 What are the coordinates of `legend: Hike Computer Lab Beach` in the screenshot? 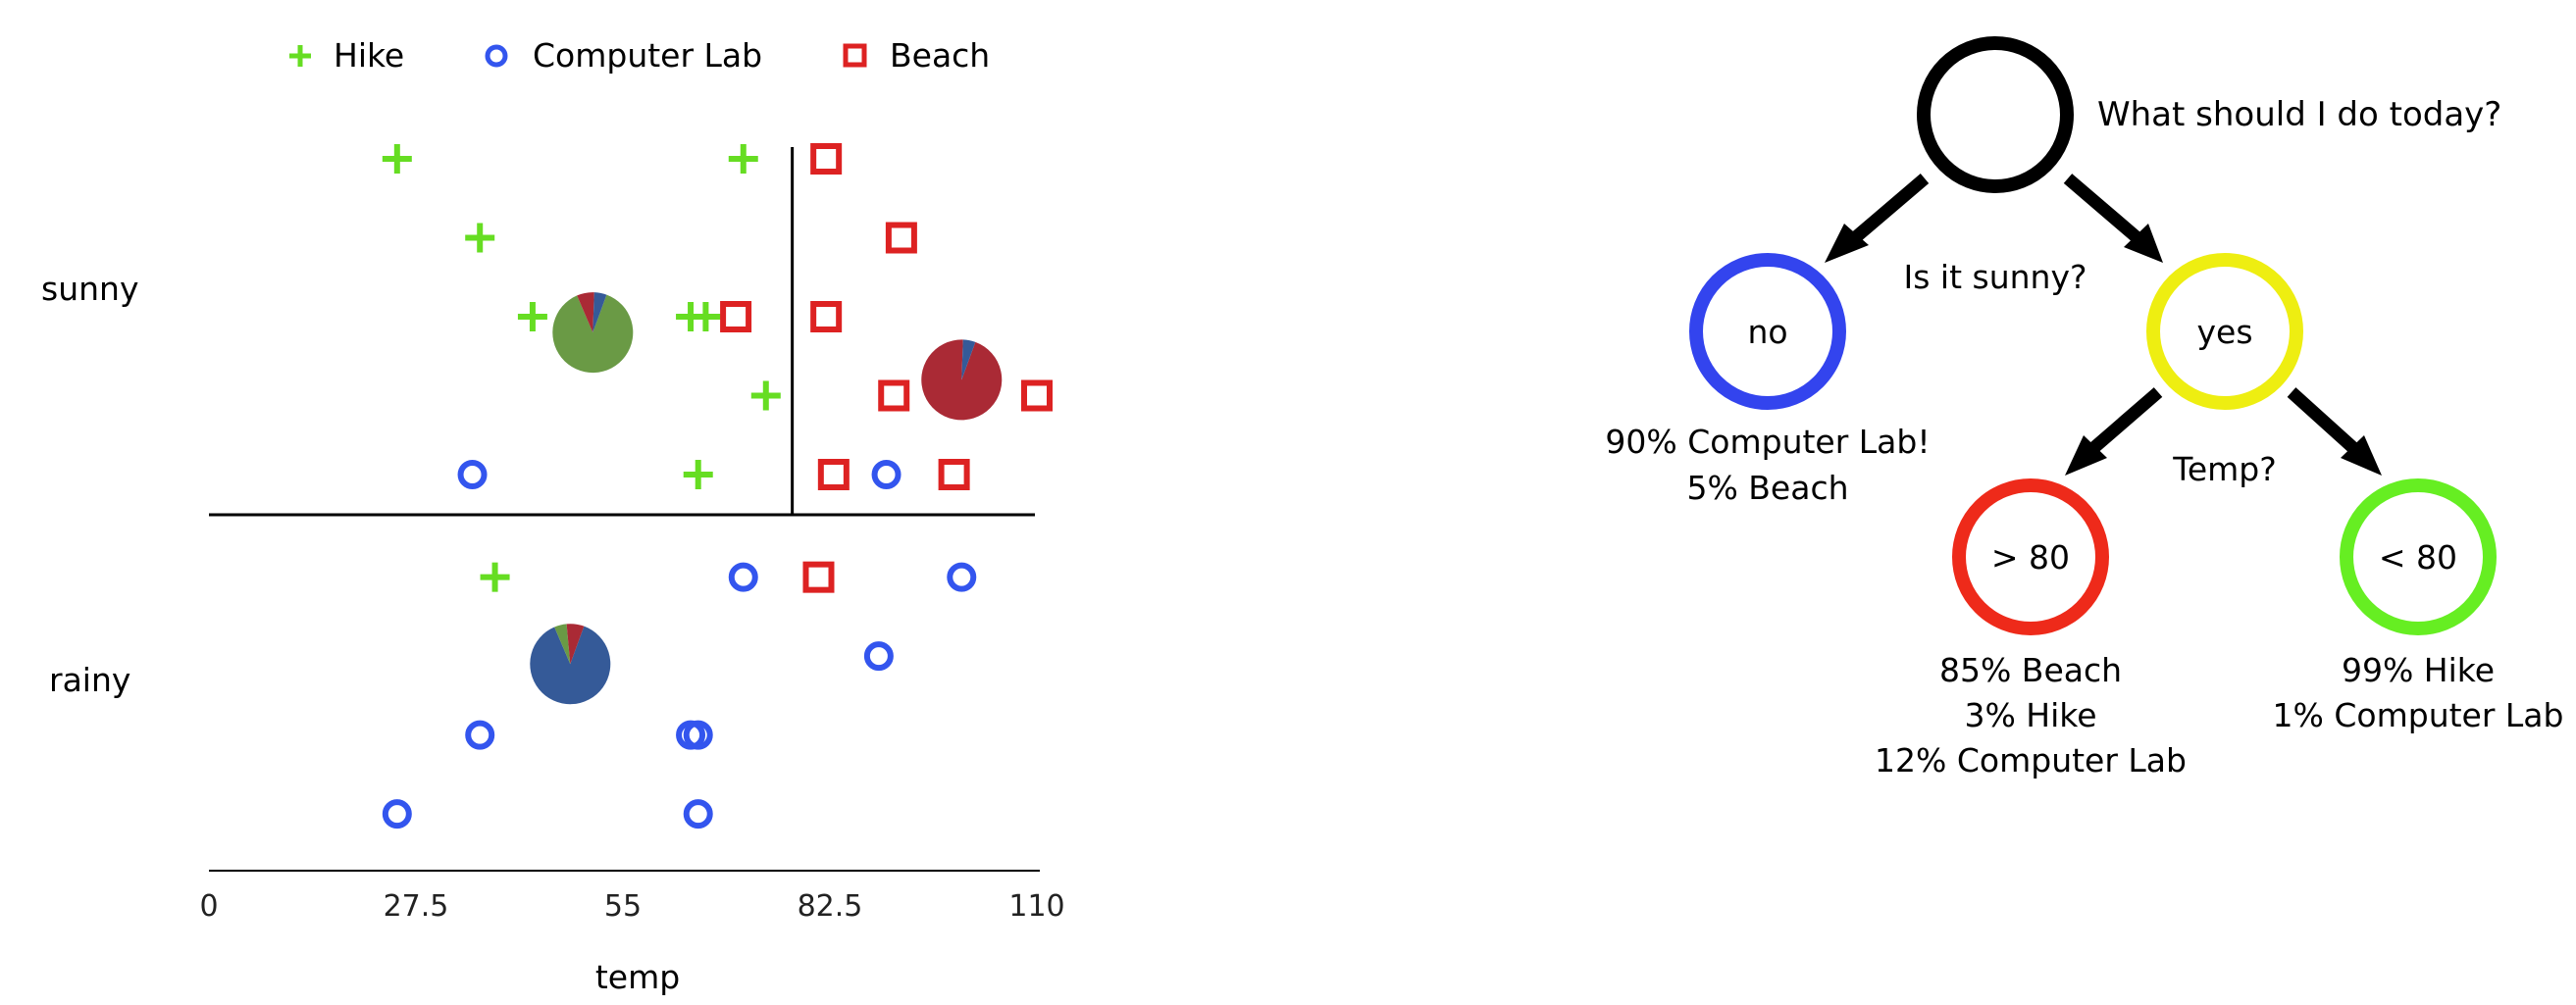 It's located at (639, 55).